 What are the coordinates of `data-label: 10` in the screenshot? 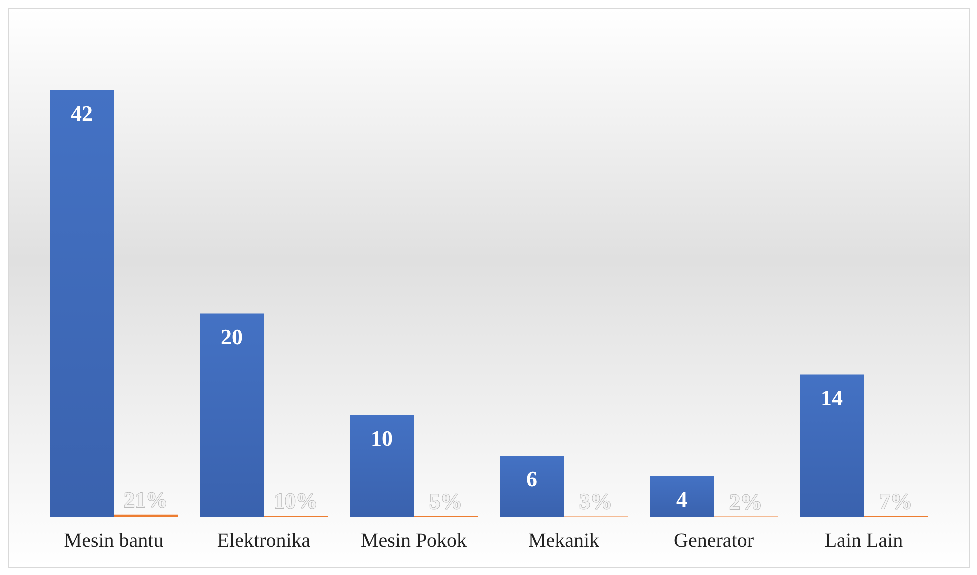 It's located at (382, 438).